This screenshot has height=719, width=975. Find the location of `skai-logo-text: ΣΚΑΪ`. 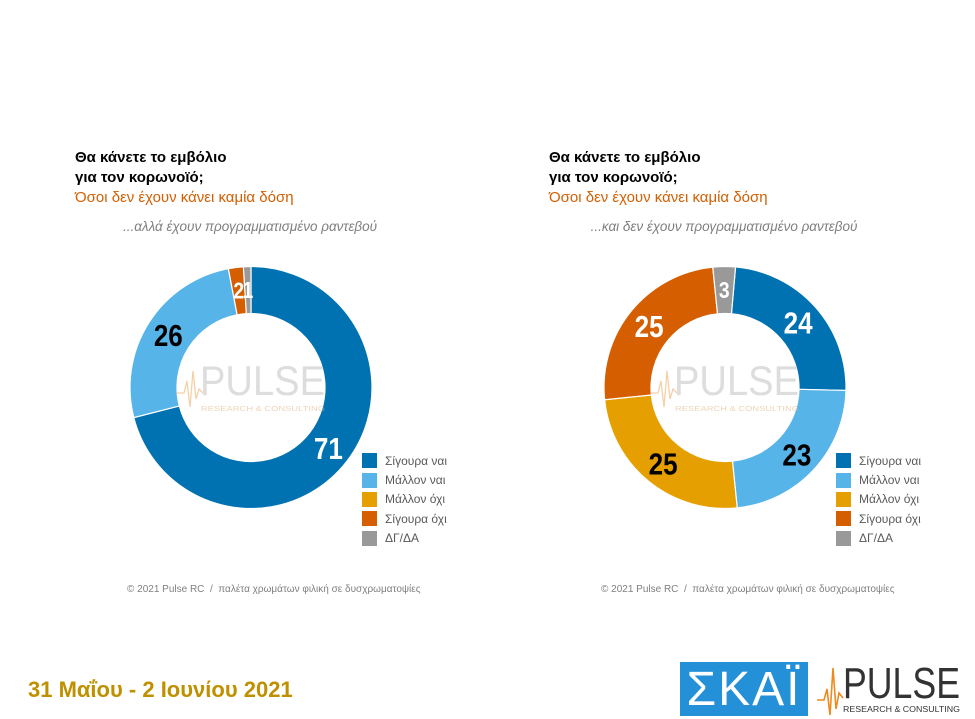

skai-logo-text: ΣΚΑΪ is located at coordinates (744, 689).